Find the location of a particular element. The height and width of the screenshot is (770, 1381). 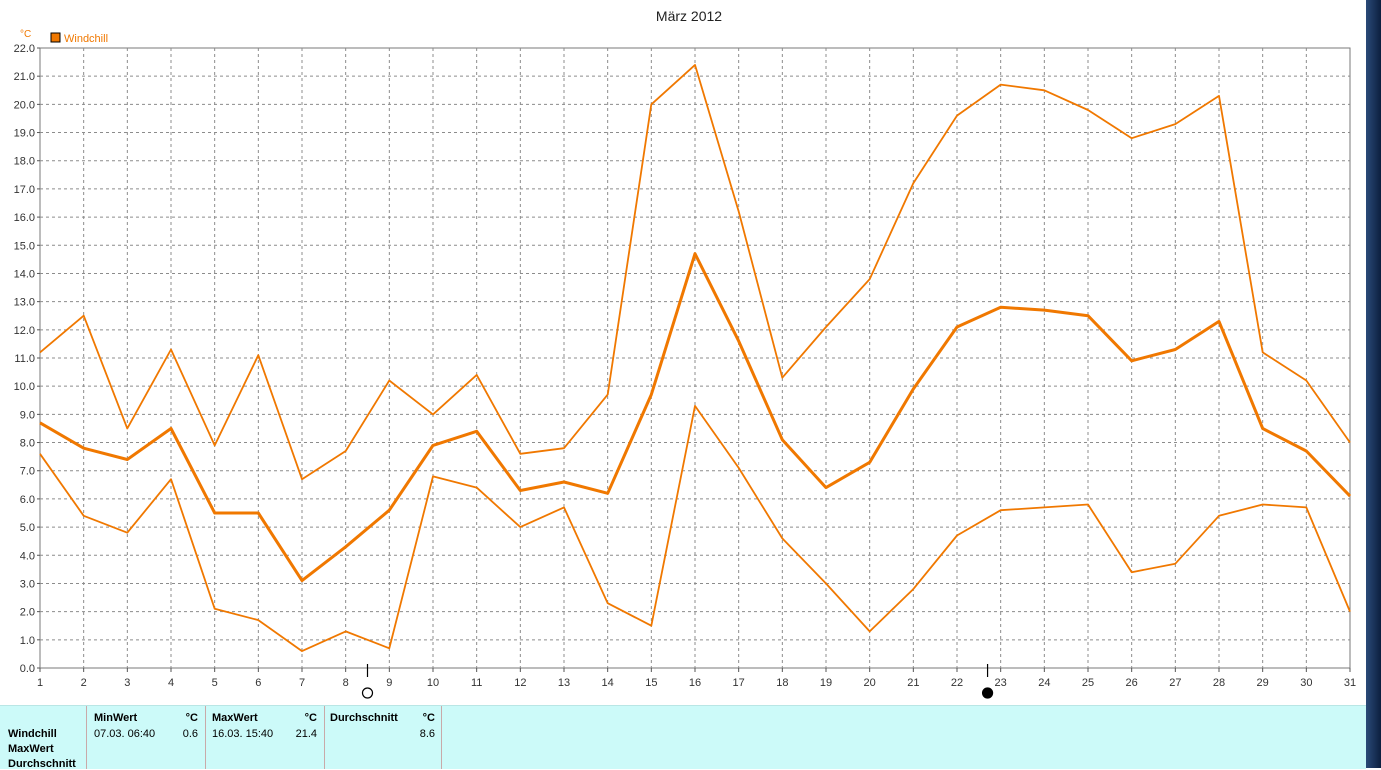

x-tick-label: 3 is located at coordinates (127, 683).